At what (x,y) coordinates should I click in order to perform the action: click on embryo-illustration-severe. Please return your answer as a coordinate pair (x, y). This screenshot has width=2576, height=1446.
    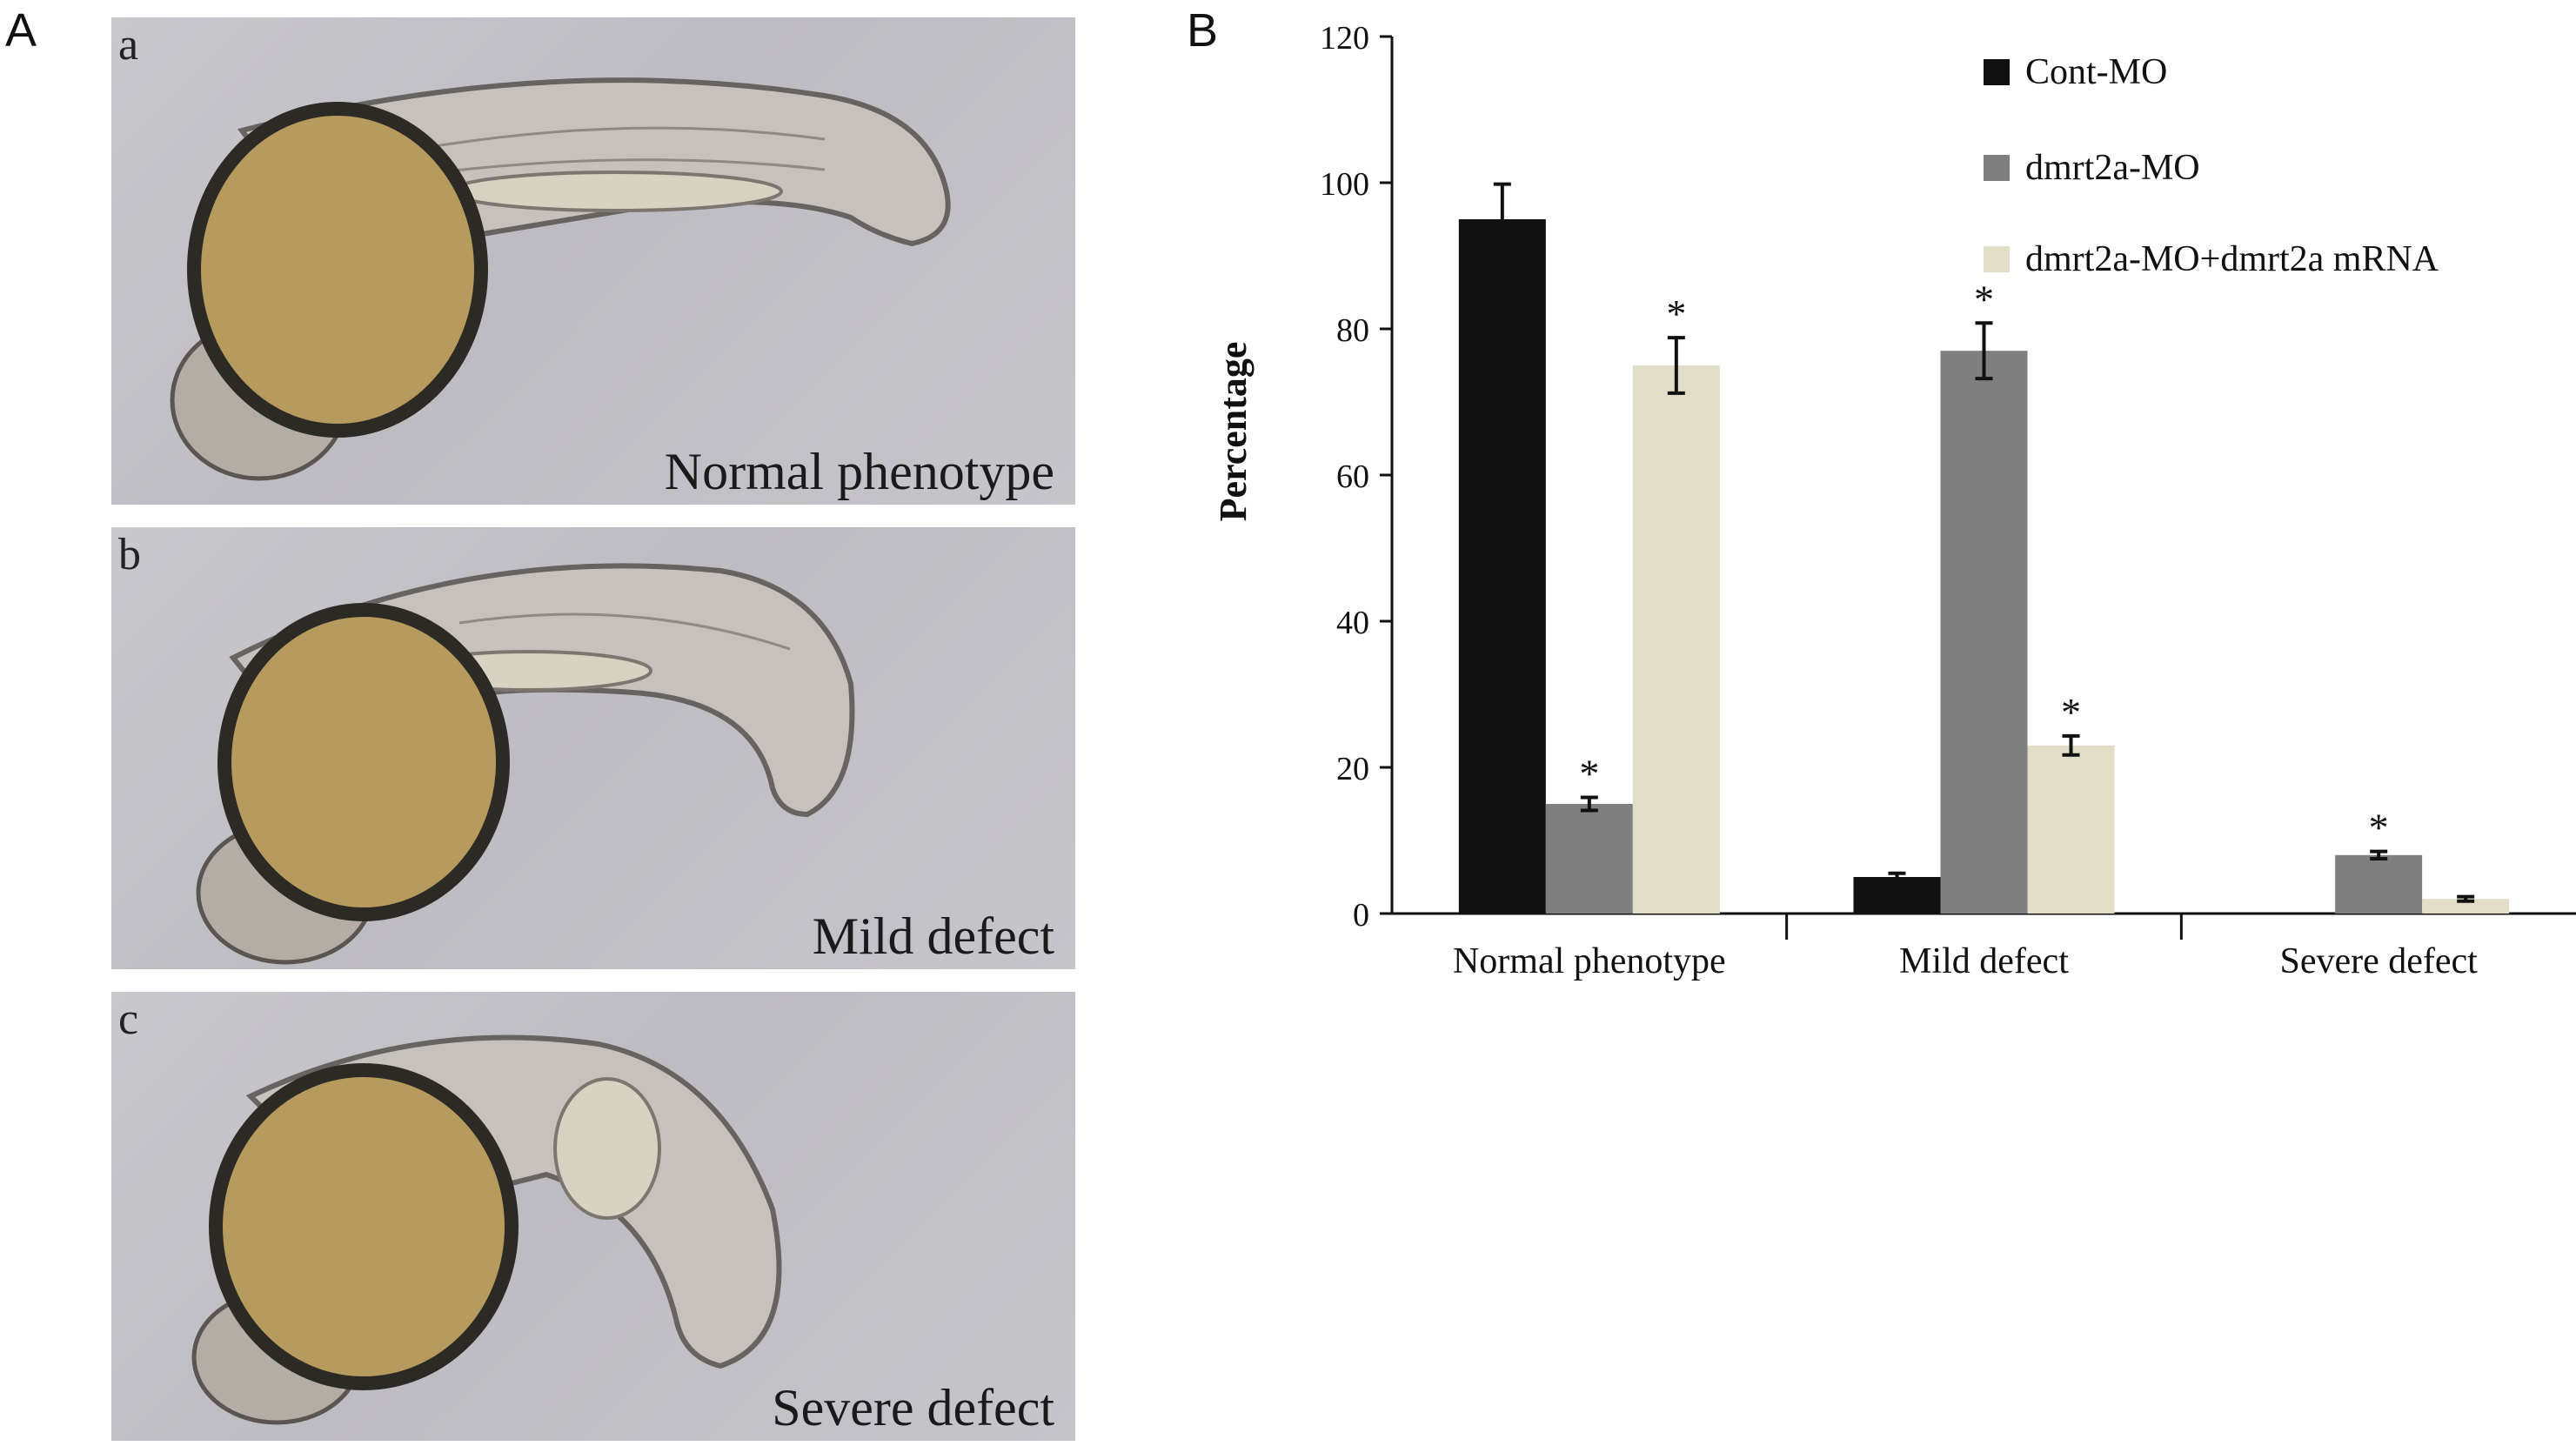
    Looking at the image, I should click on (486, 1229).